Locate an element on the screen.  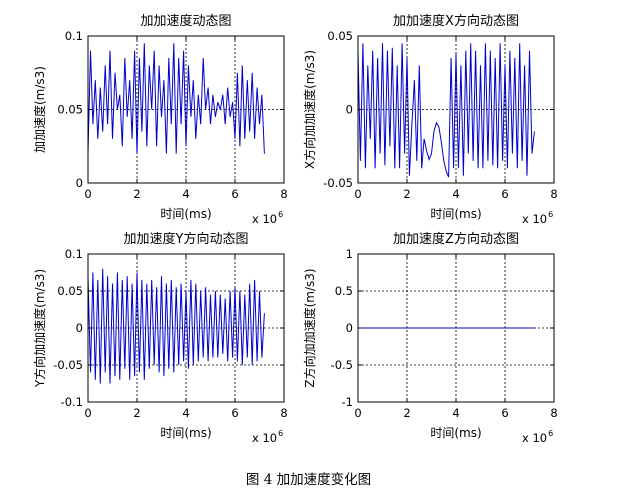
jerk-y-chart-ytick-label-0: -0.1 is located at coordinates (72, 402).